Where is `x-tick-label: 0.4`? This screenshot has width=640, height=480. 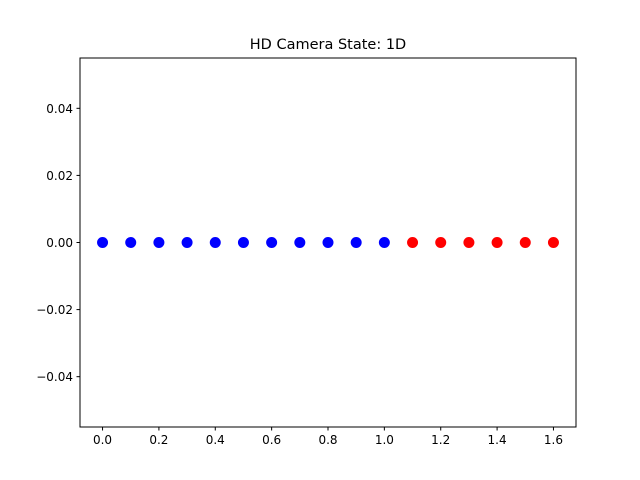 x-tick-label: 0.4 is located at coordinates (215, 440).